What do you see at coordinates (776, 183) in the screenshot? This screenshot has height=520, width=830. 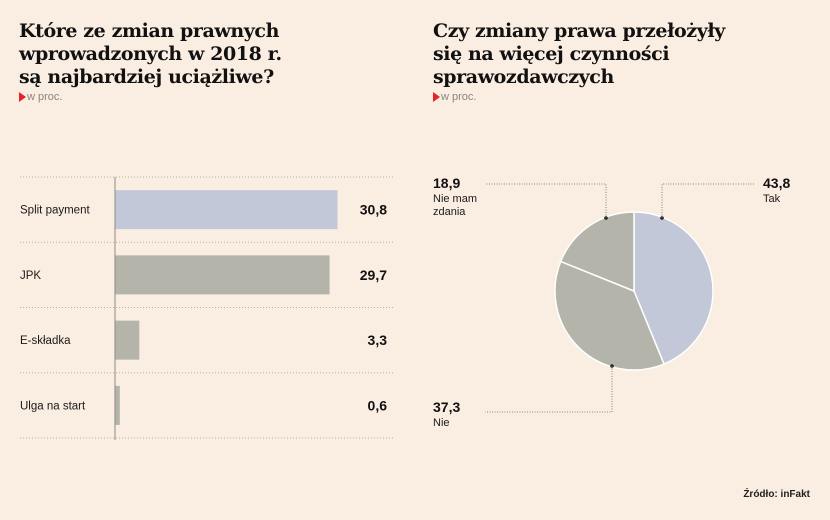 I see `pie-label-tak-value: 43,8` at bounding box center [776, 183].